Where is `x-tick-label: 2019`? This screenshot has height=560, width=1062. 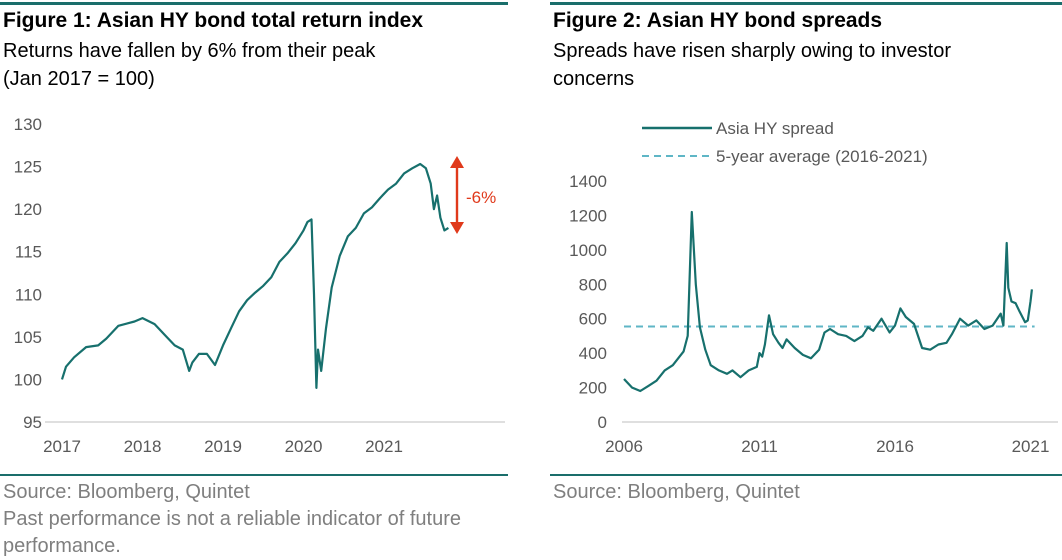 x-tick-label: 2019 is located at coordinates (223, 446).